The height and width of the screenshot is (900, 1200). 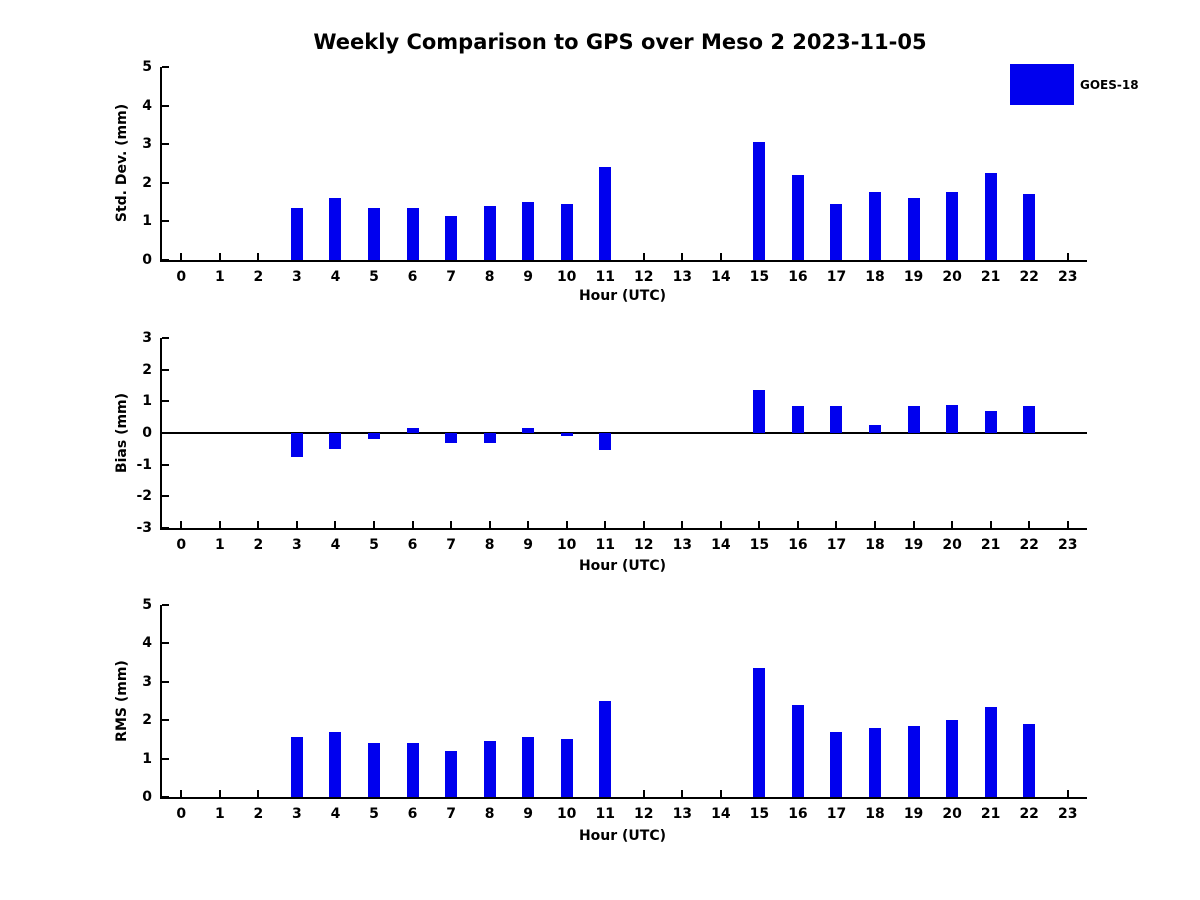 What do you see at coordinates (952, 814) in the screenshot?
I see `x-tick-label: 20` at bounding box center [952, 814].